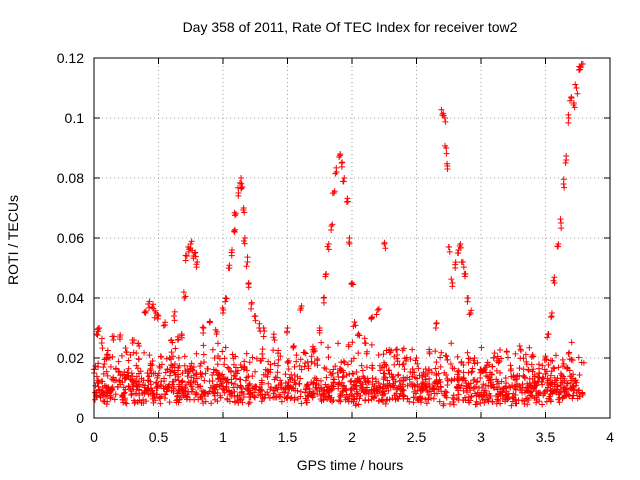 The height and width of the screenshot is (480, 640). I want to click on y-tick-label: 0.04, so click(70, 298).